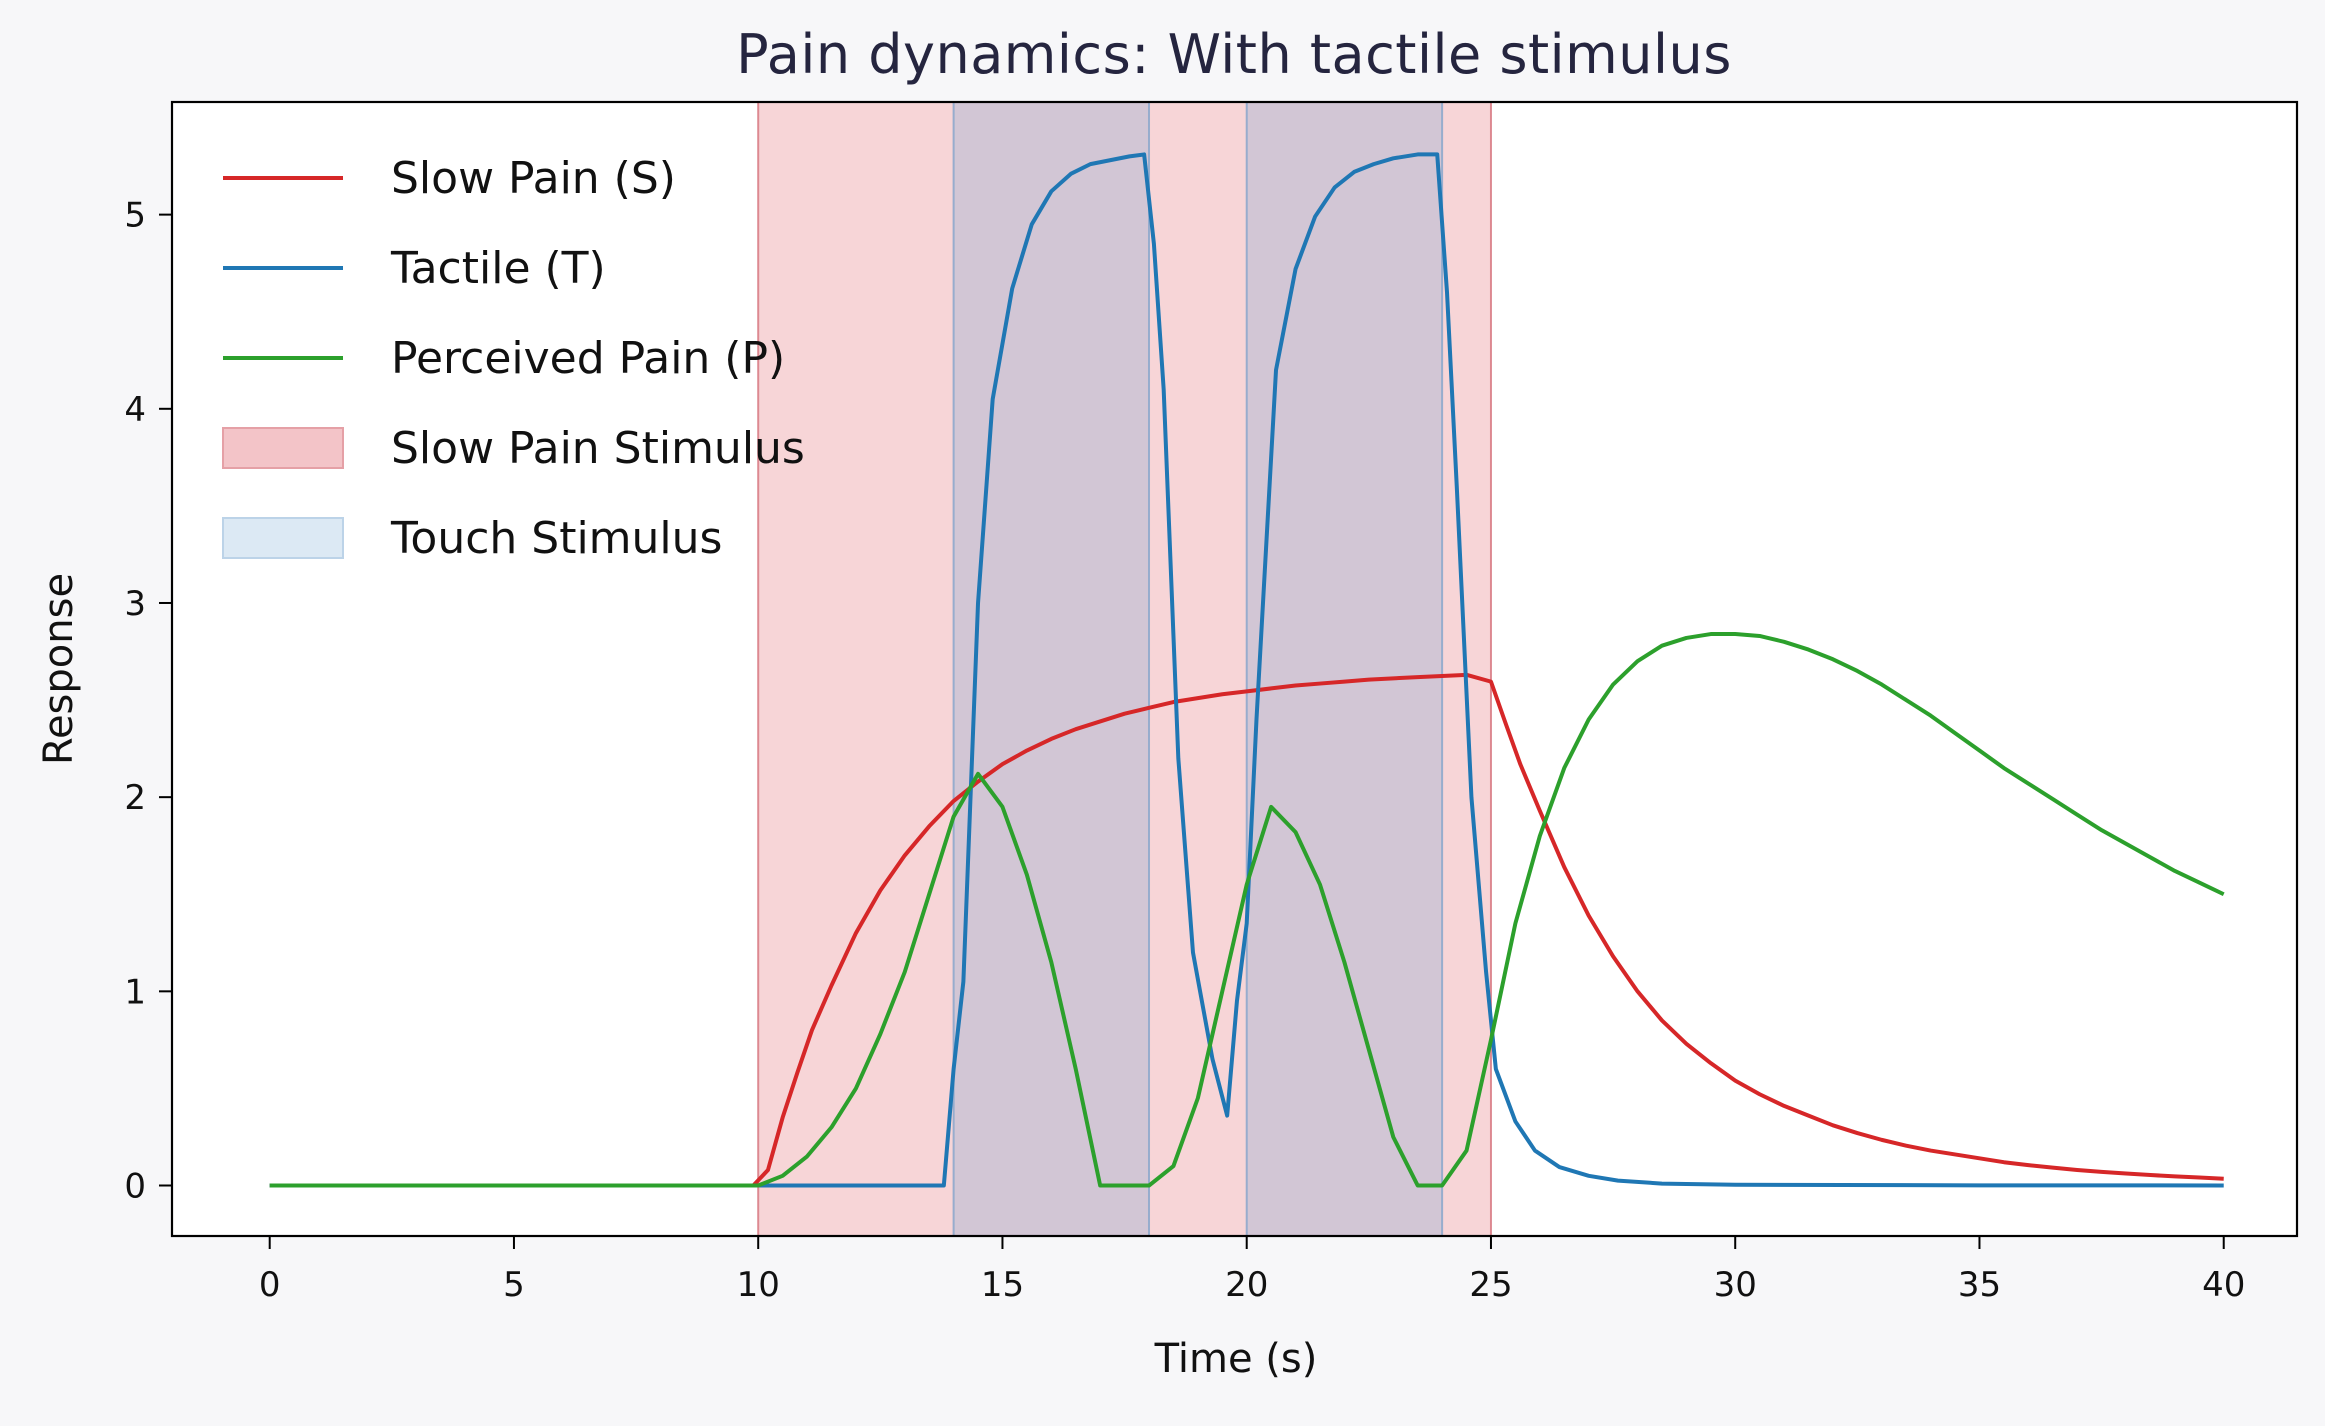 This screenshot has height=1426, width=2325. I want to click on legend-label-3: Perceived Pain (P), so click(588, 358).